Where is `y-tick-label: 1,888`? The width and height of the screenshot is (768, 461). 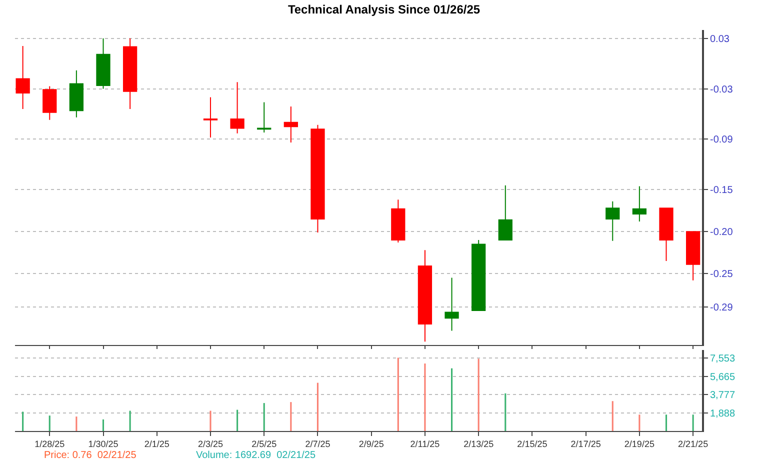
y-tick-label: 1,888 is located at coordinates (723, 414).